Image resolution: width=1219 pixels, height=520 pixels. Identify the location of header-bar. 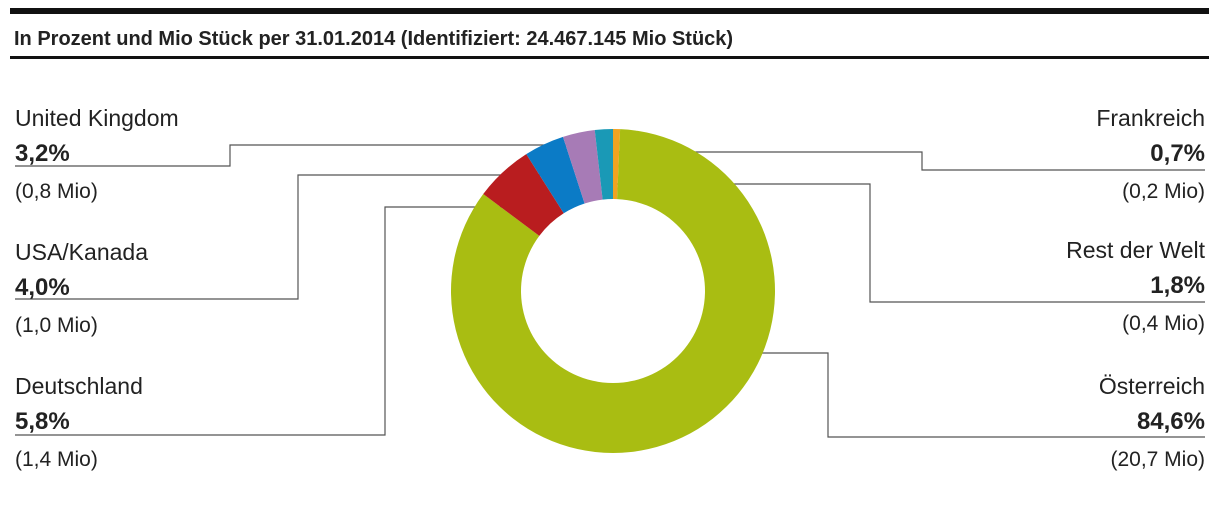
(609, 11).